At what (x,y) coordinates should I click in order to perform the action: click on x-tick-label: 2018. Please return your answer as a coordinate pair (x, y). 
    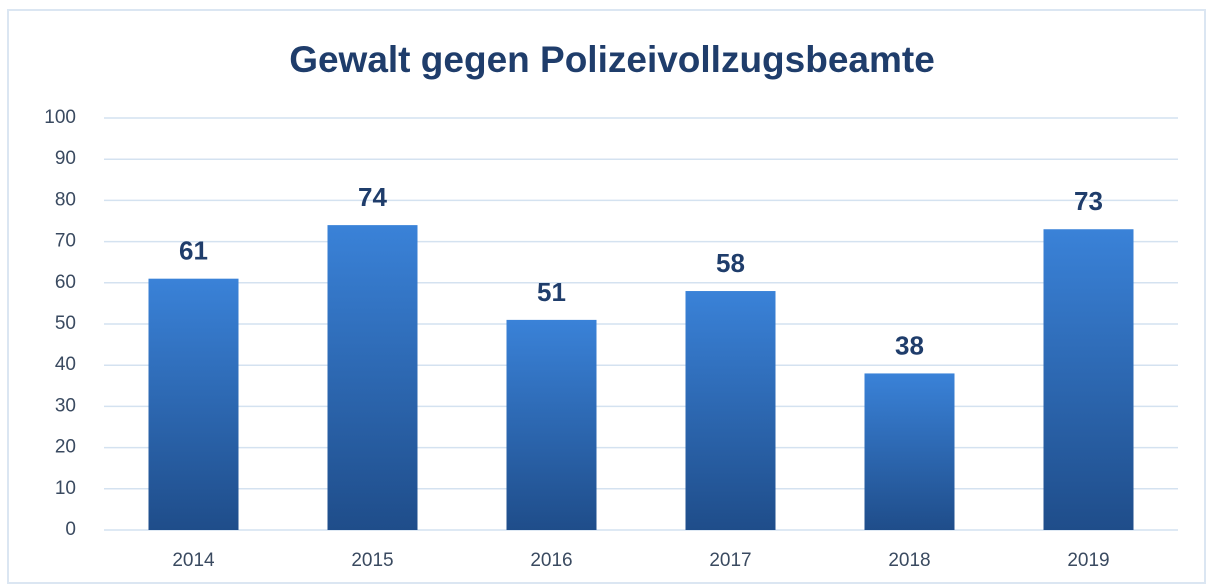
    Looking at the image, I should click on (909, 560).